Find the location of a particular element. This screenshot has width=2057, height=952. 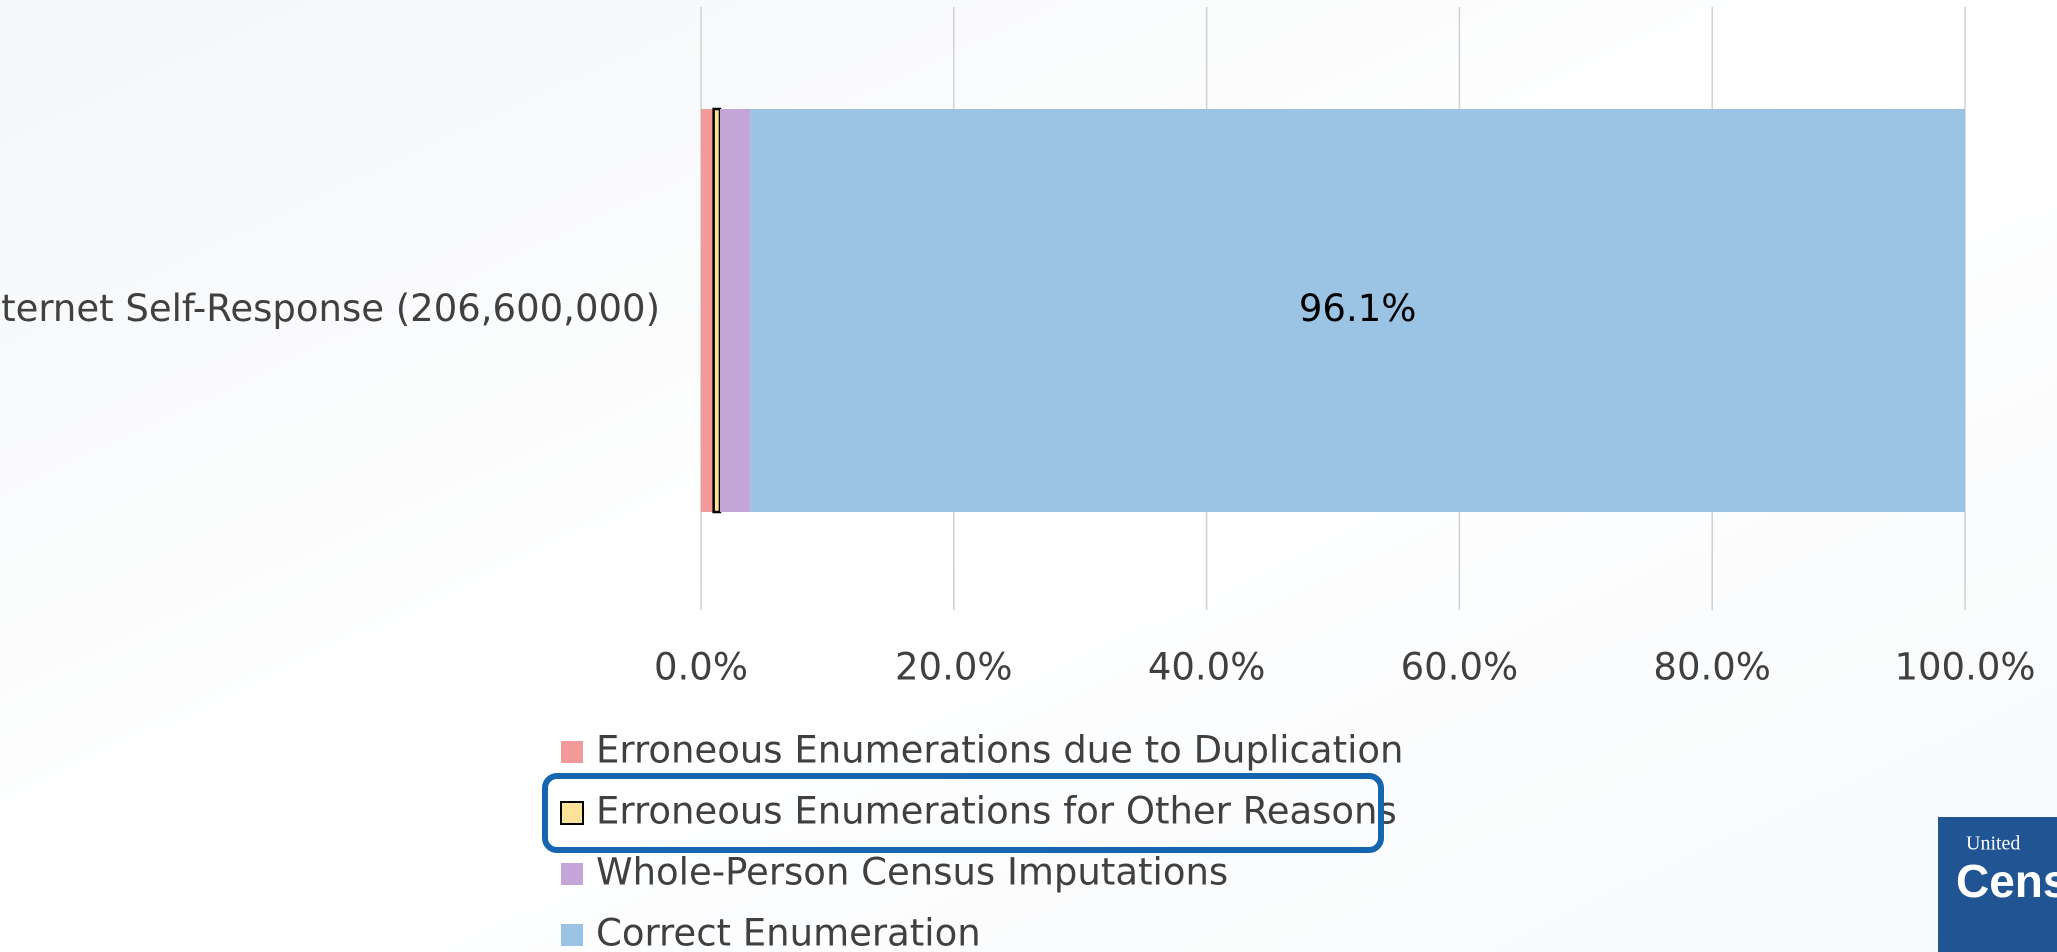

data-label: 96.1% is located at coordinates (1358, 308).